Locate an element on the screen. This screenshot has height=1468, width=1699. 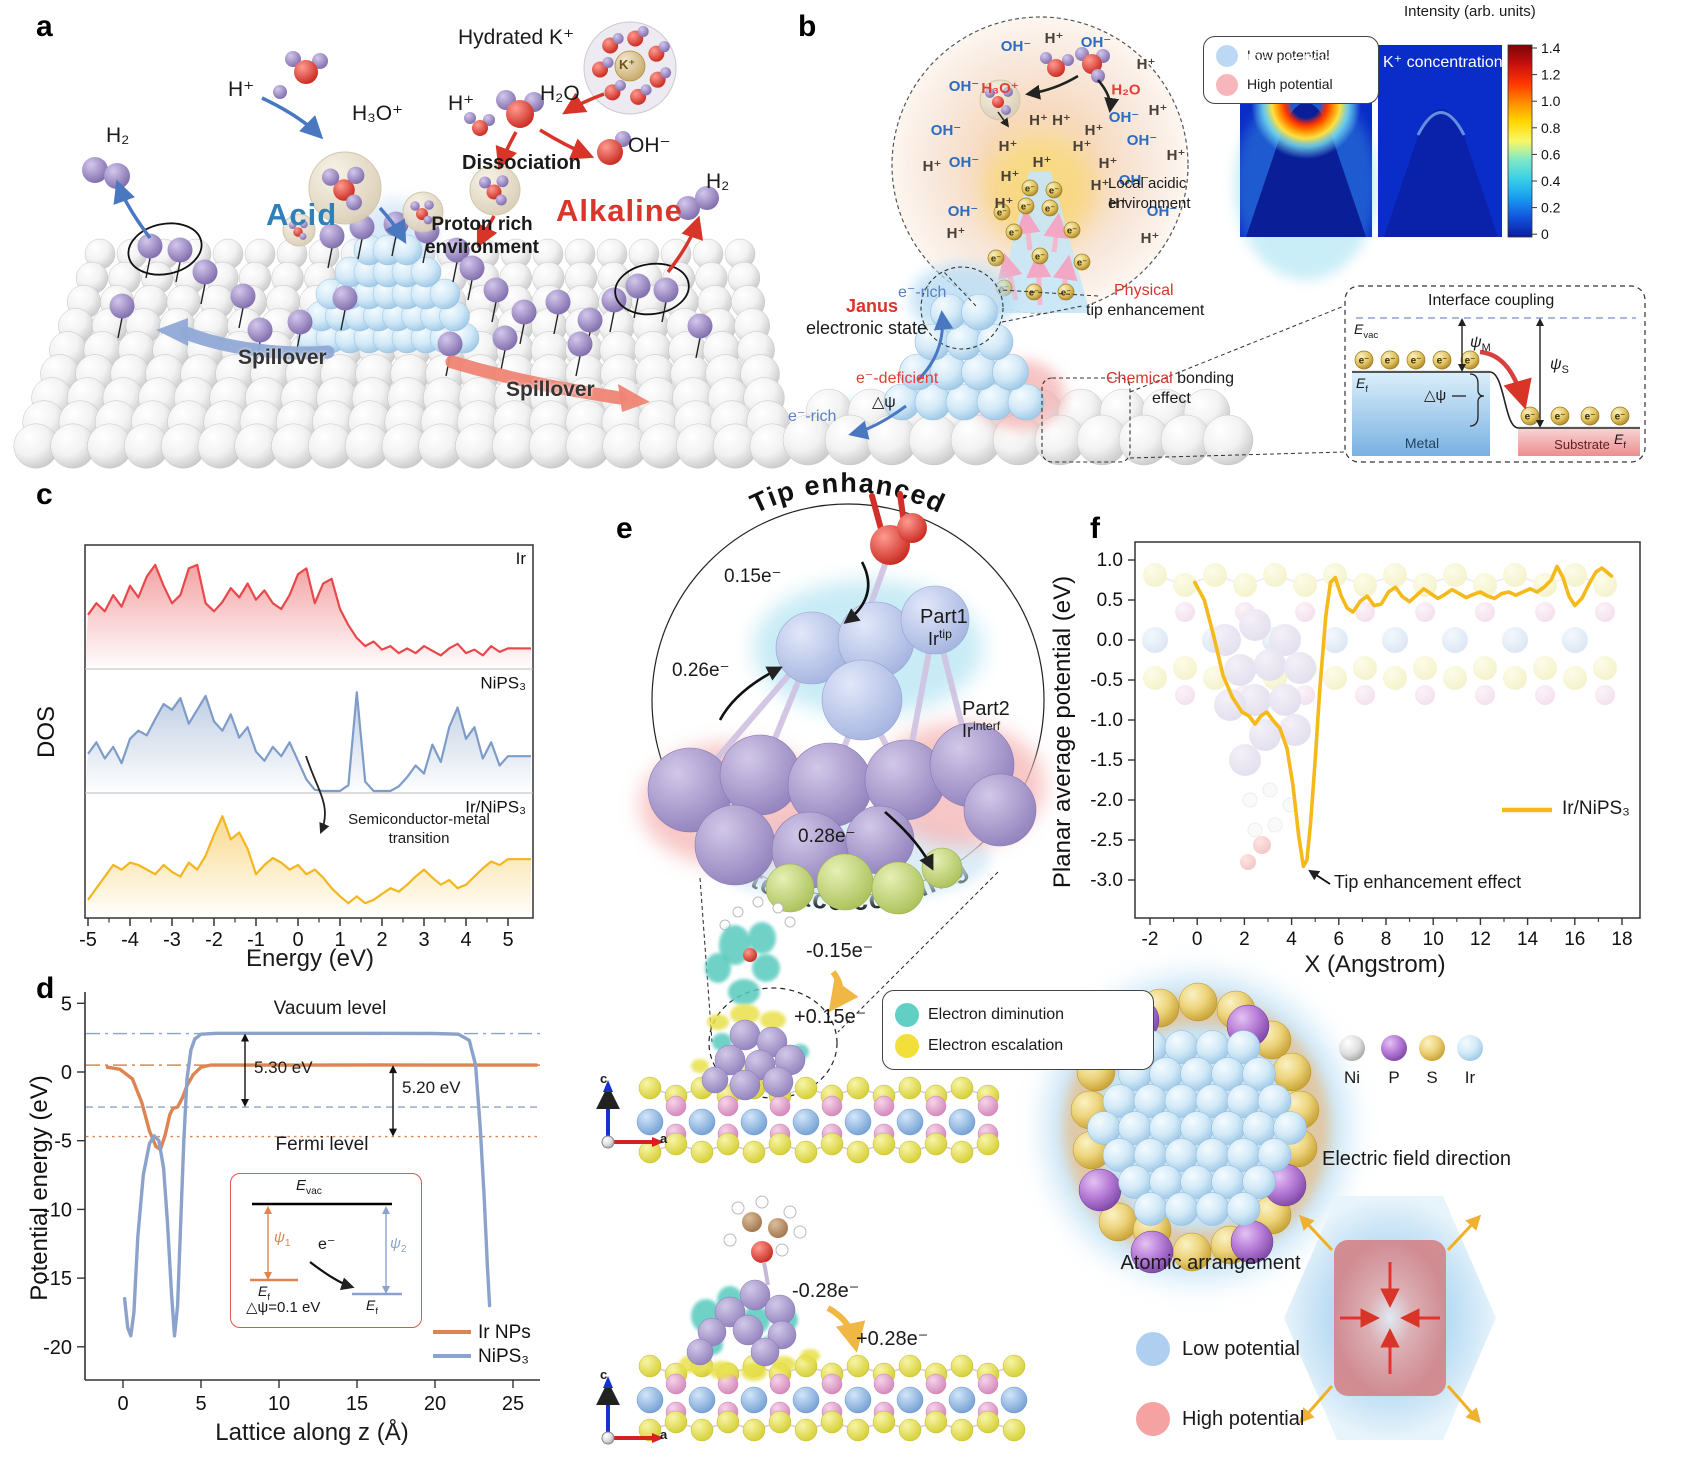
charge-density-legend: Electron diminution Electron escalation is located at coordinates (1018, 1030).